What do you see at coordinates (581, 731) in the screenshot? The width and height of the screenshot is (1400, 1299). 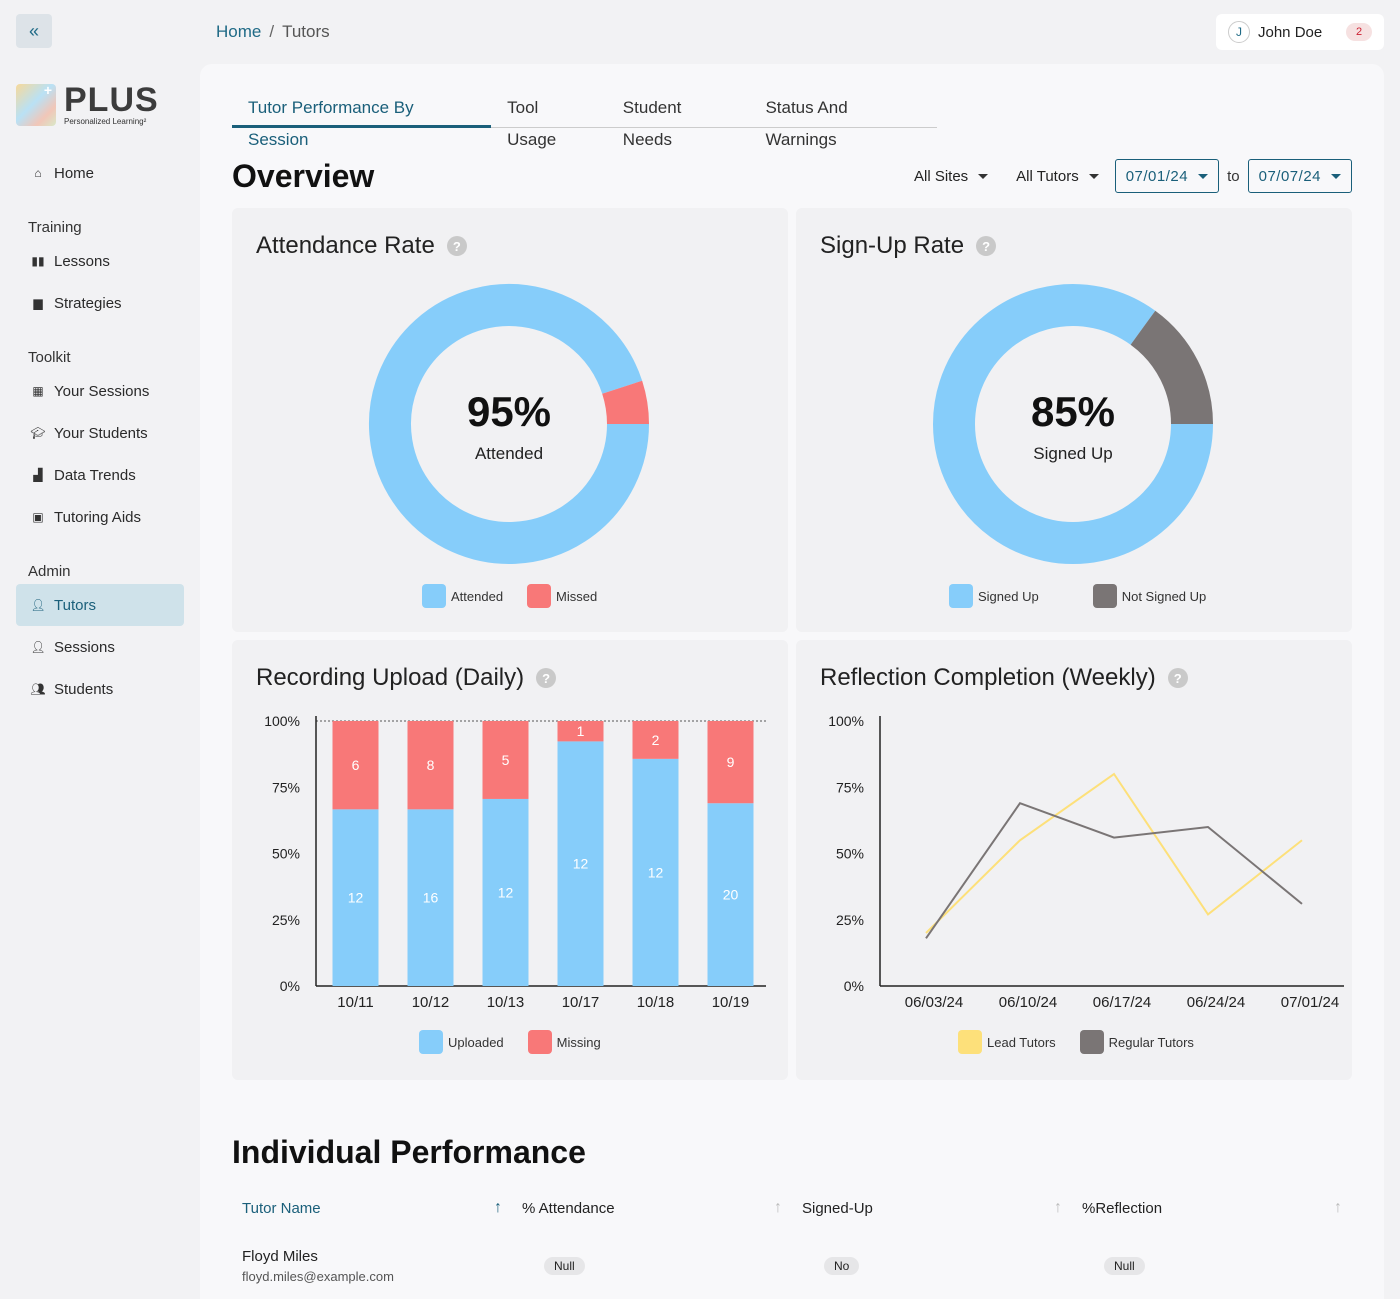 I see `bar-label-missing: 1` at bounding box center [581, 731].